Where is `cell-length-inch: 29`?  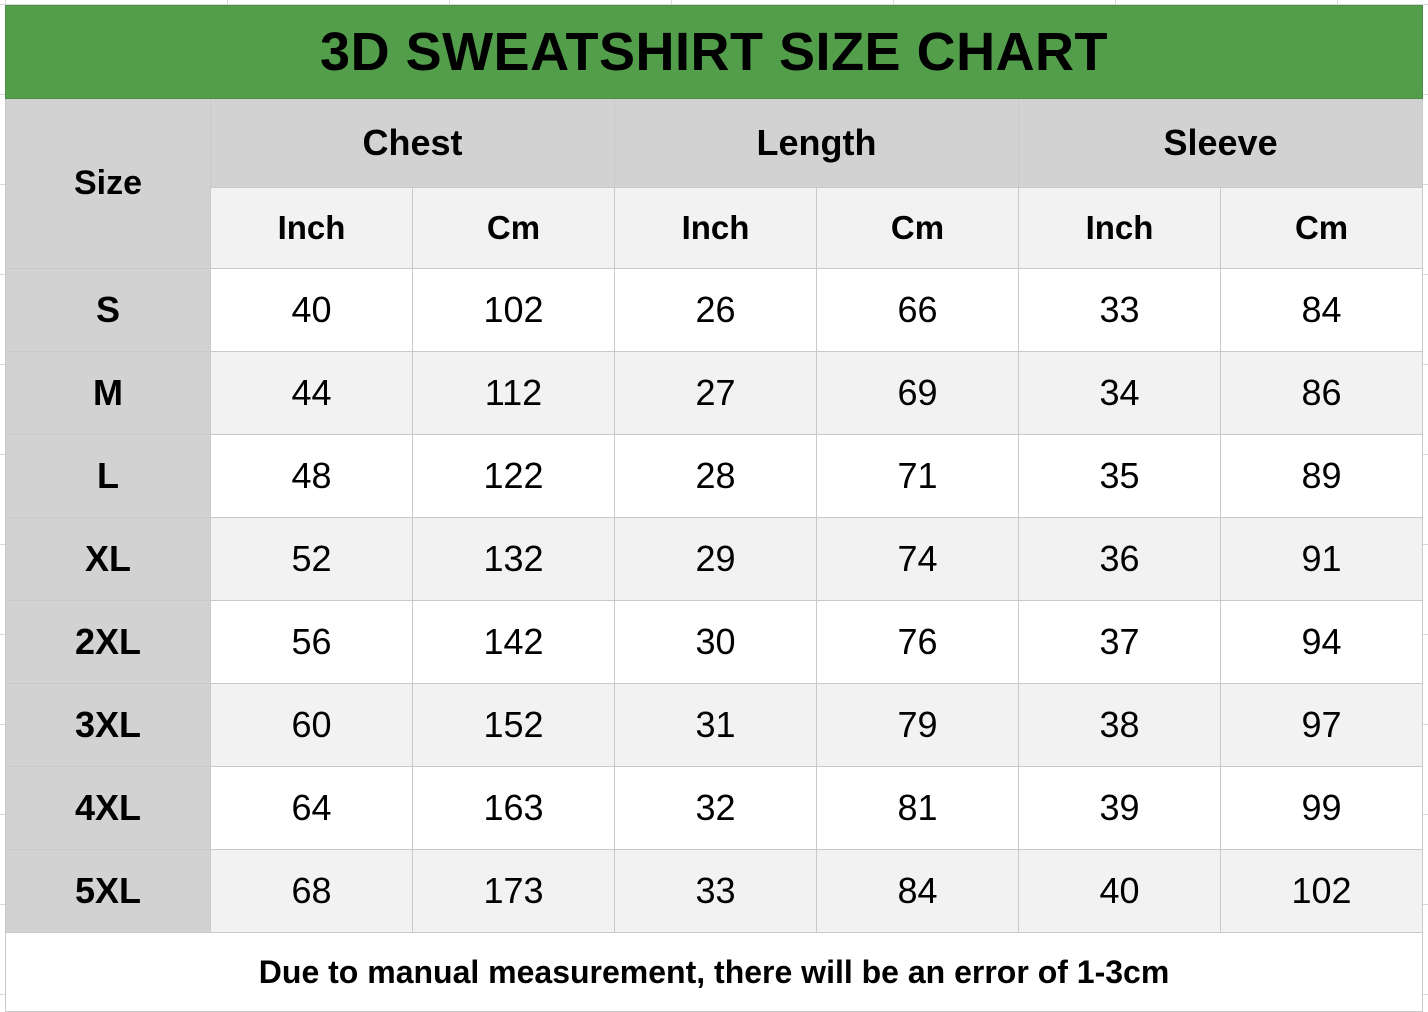 cell-length-inch: 29 is located at coordinates (715, 559).